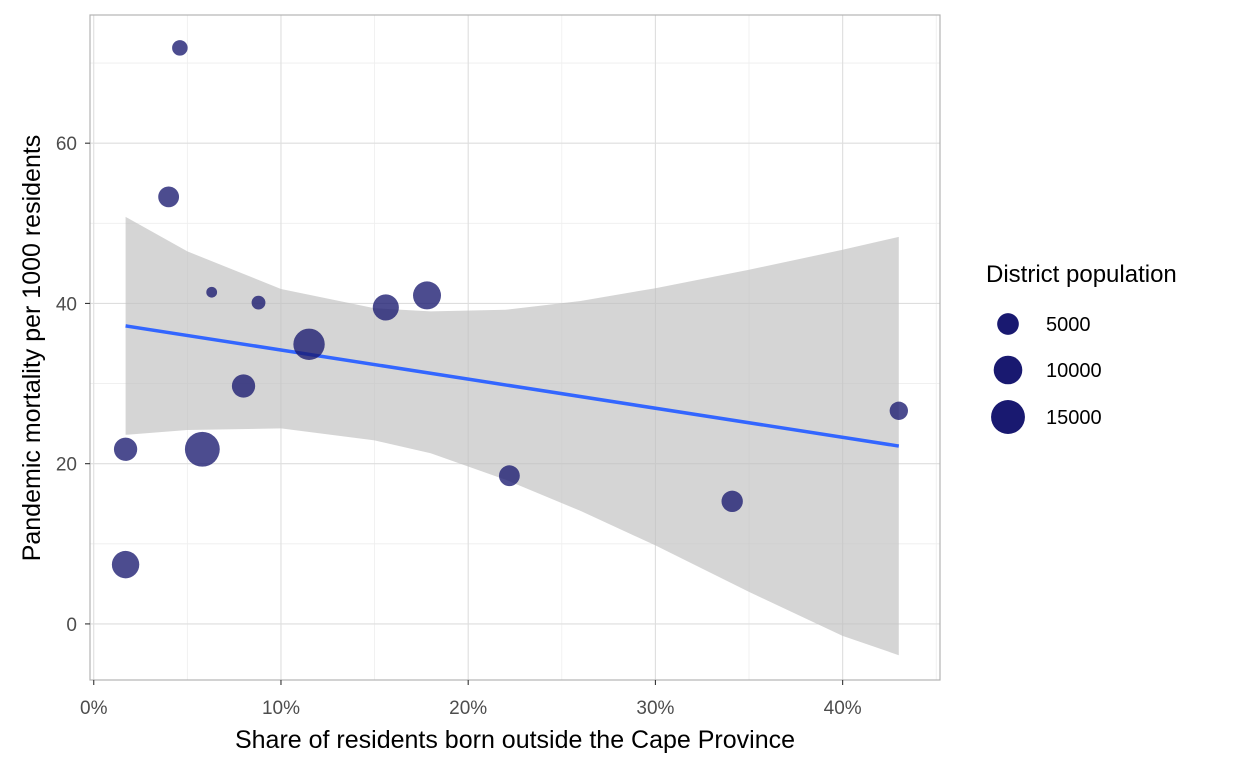 The width and height of the screenshot is (1248, 773). I want to click on y-axis-label: Pandemic mortality per 1000 residents, so click(32, 348).